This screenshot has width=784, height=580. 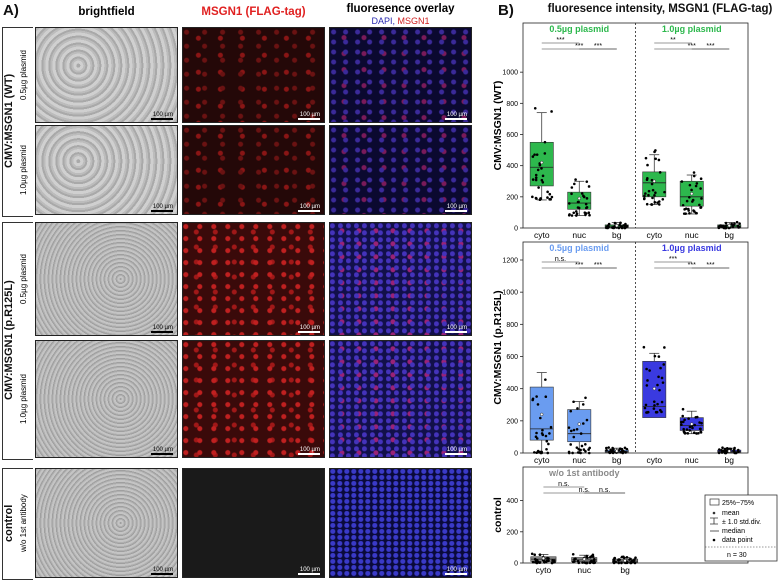 I want to click on msgn1-label: MSGN1, so click(x=413, y=21).